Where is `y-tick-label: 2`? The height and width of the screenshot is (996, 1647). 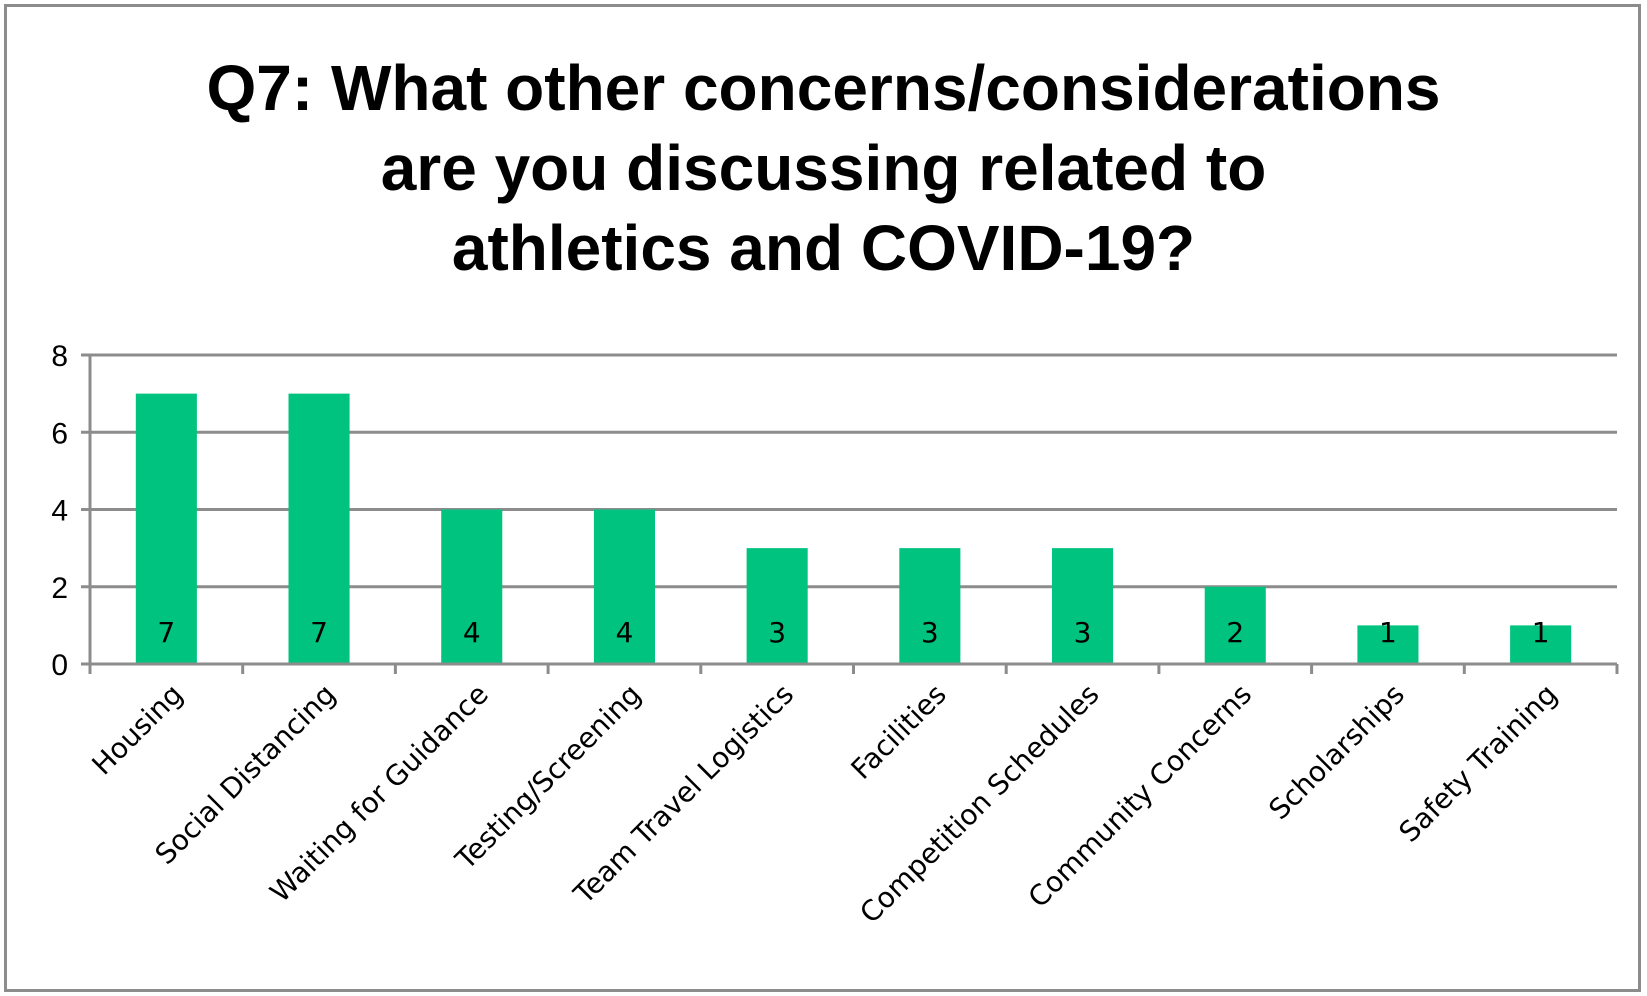
y-tick-label: 2 is located at coordinates (59, 588).